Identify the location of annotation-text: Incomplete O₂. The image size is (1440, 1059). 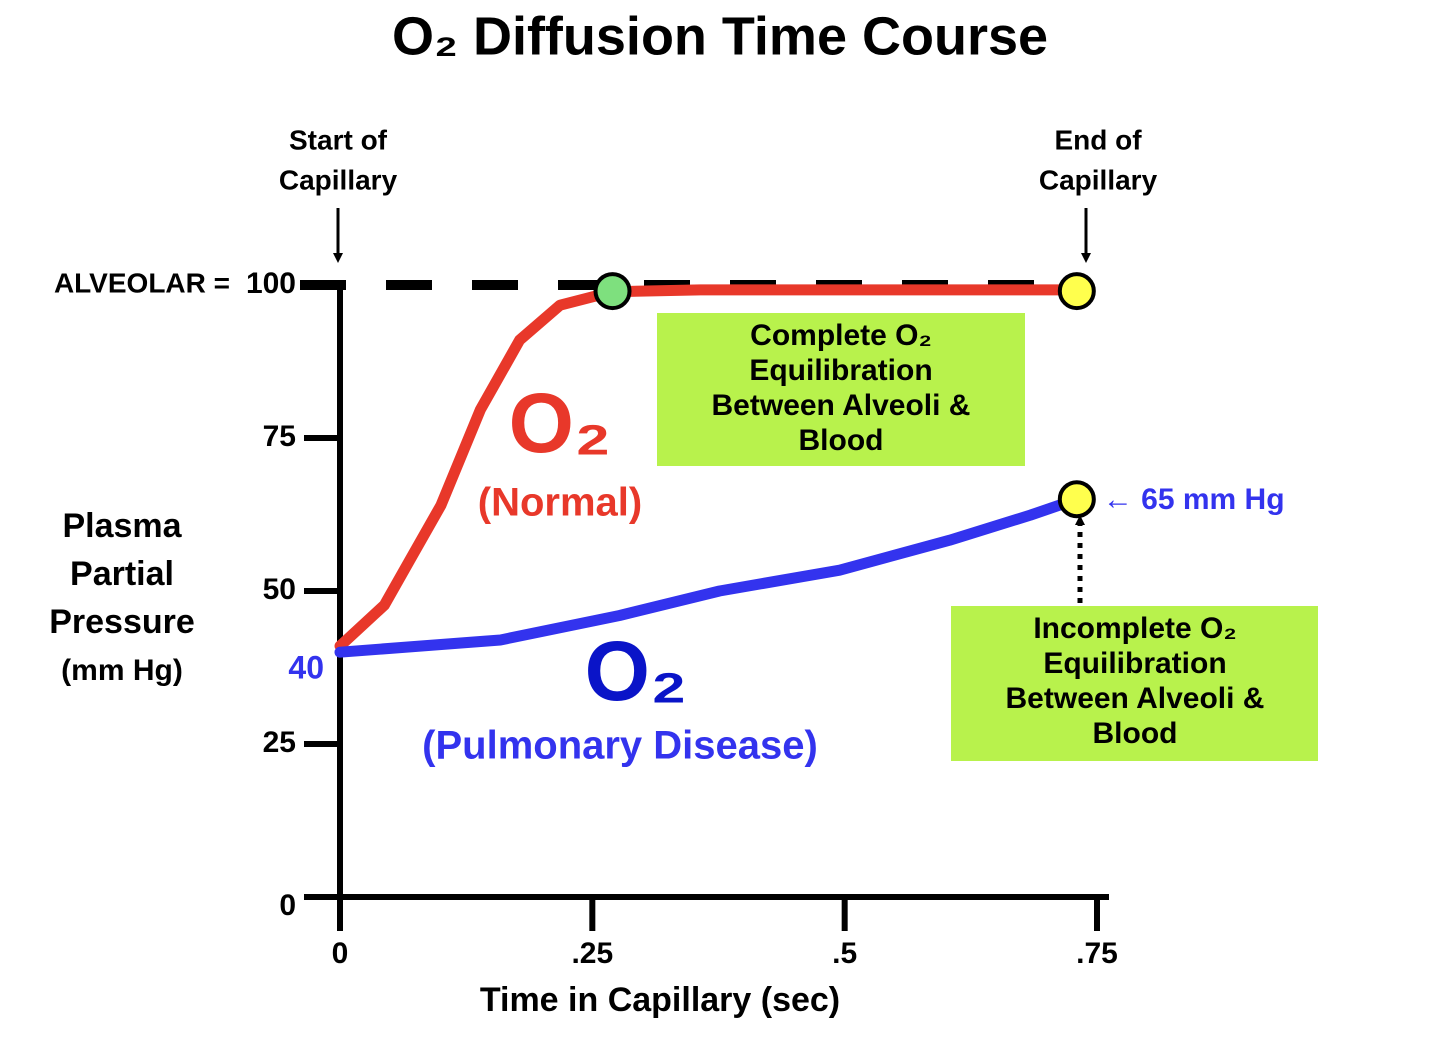
(1134, 628).